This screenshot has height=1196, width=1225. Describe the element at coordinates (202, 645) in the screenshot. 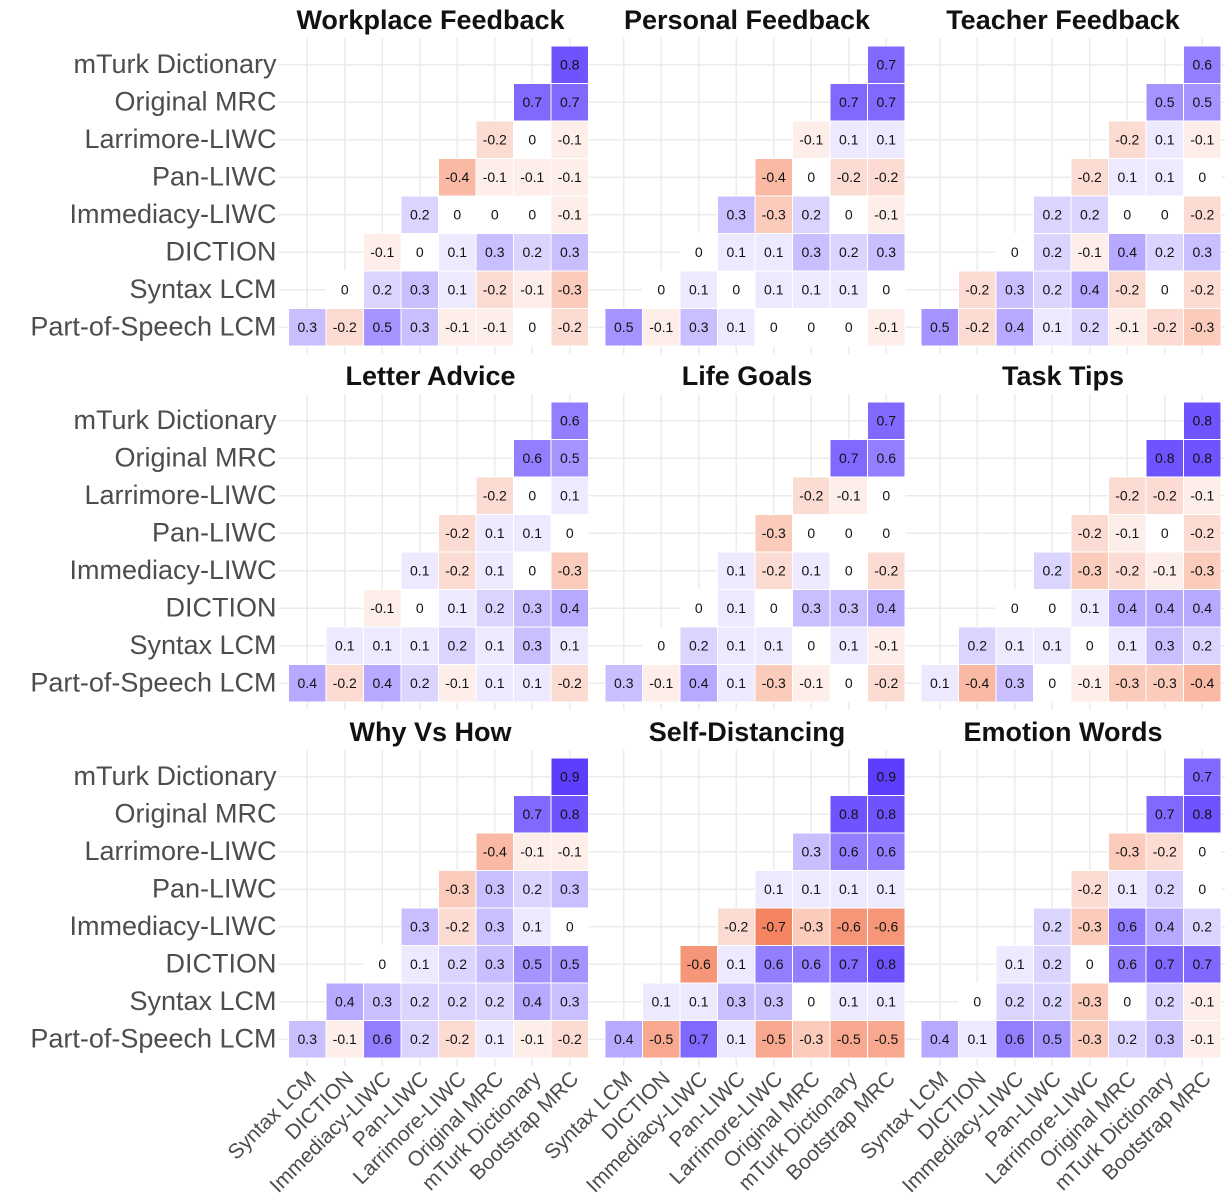

I see `y-tick-label: Syntax LCM` at that location.